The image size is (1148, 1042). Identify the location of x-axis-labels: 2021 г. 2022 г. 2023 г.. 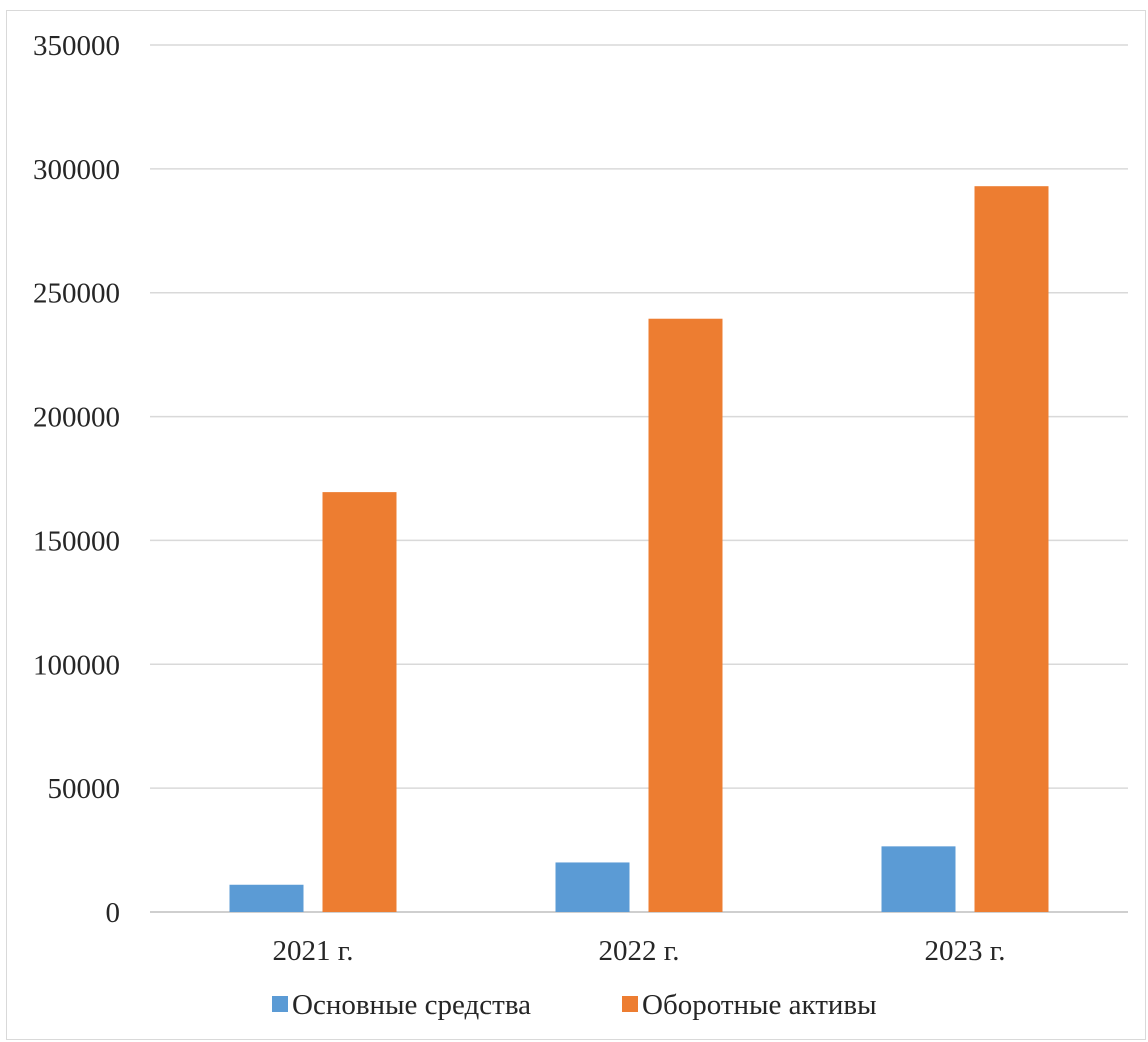
(638, 951).